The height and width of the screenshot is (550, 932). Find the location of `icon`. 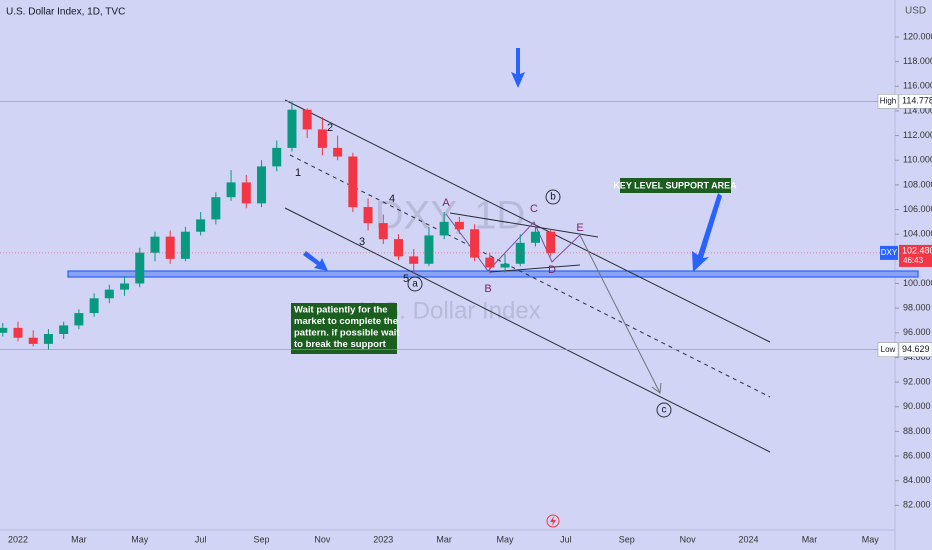

icon is located at coordinates (553, 521).